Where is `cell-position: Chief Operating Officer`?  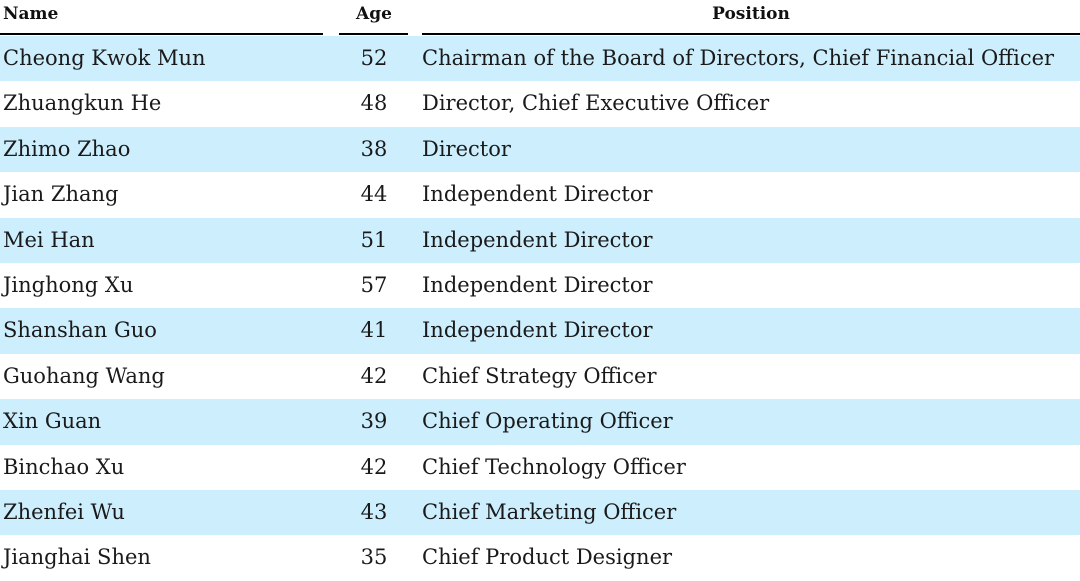
cell-position: Chief Operating Officer is located at coordinates (547, 421).